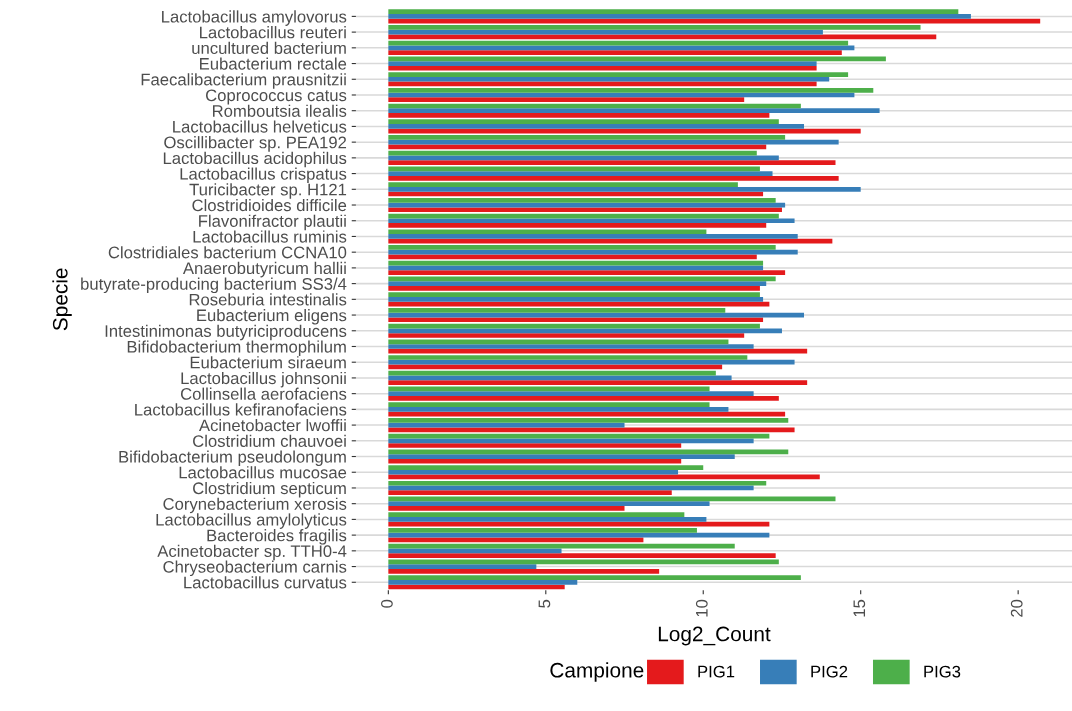  Describe the element at coordinates (255, 505) in the screenshot. I see `y-tick-label: Corynebacterium xerosis` at that location.